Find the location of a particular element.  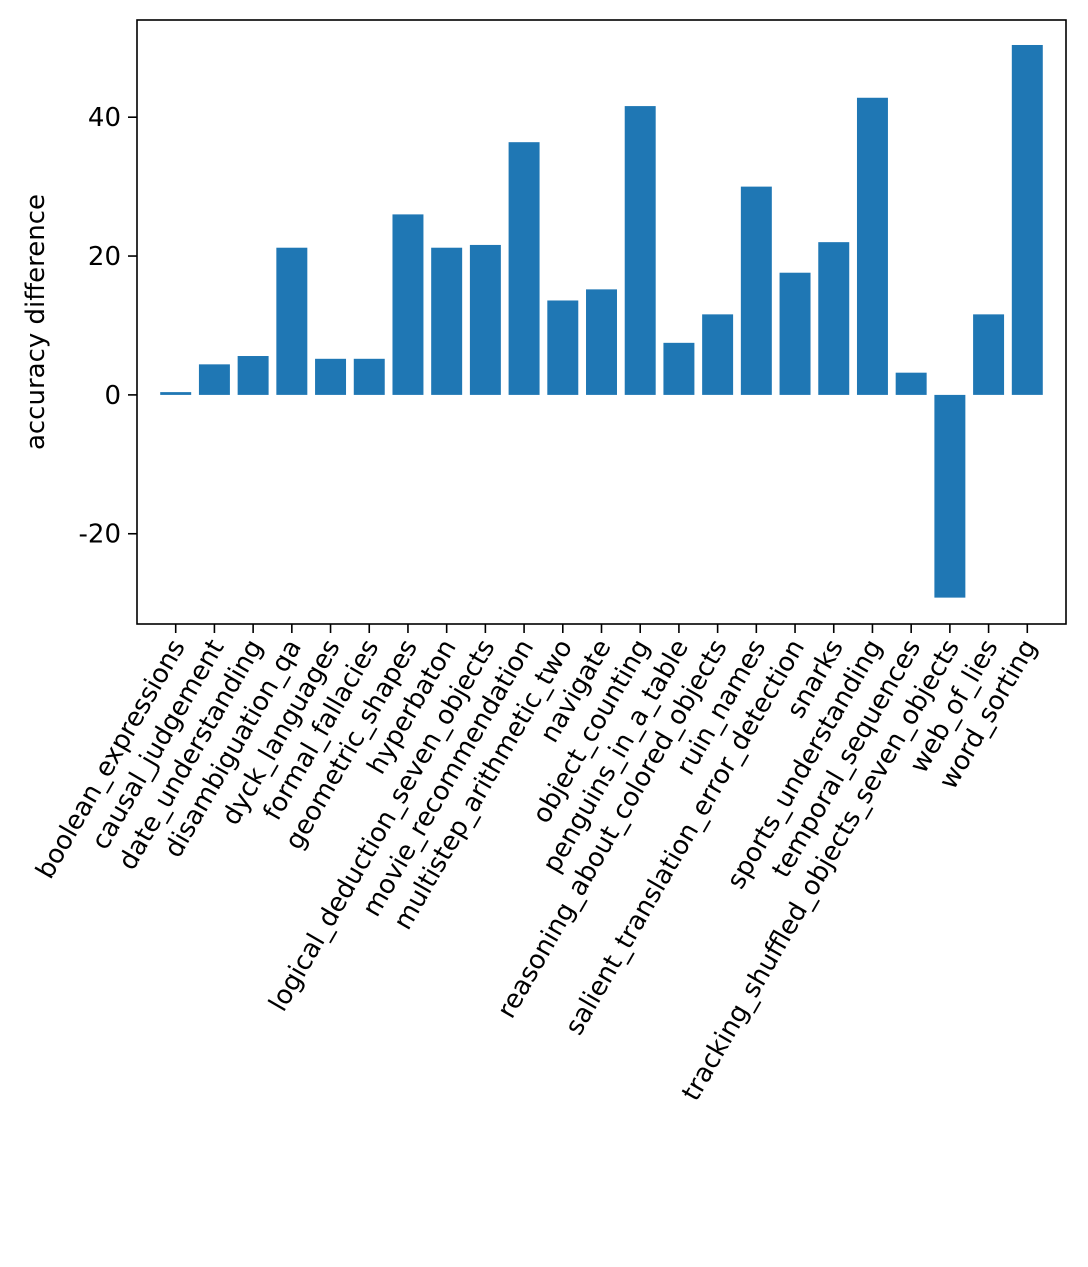

y-axis-label: accuracy difference is located at coordinates (36, 322).